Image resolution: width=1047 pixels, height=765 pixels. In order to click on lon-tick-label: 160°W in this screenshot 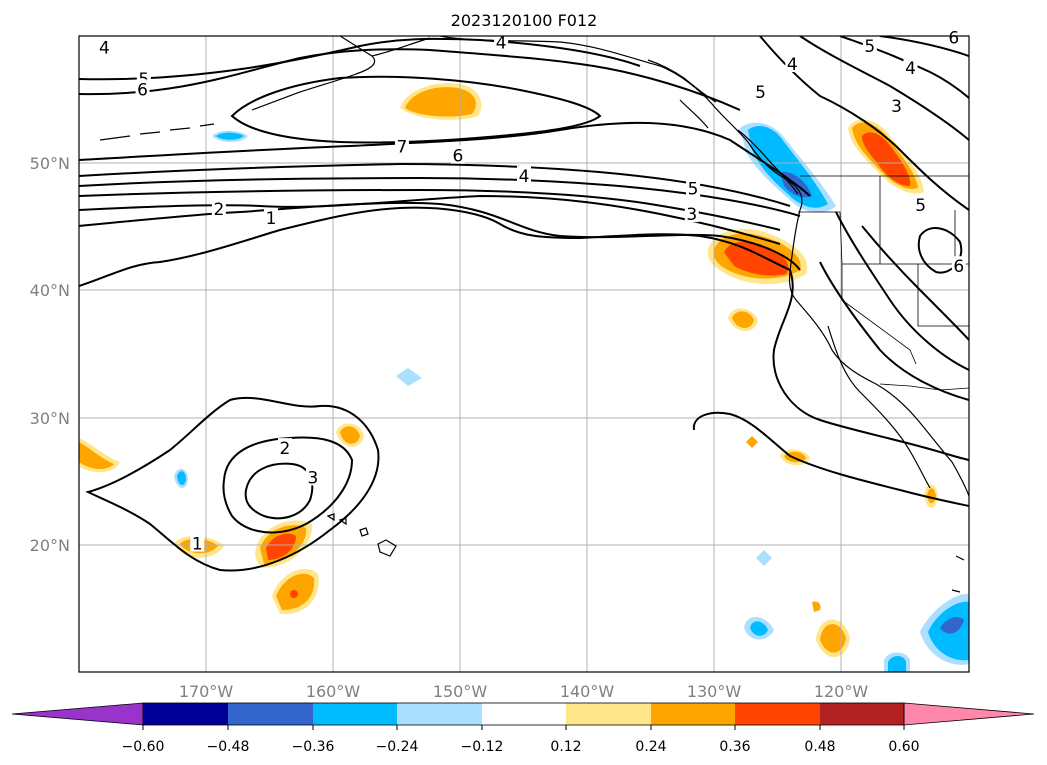, I will do `click(333, 691)`.